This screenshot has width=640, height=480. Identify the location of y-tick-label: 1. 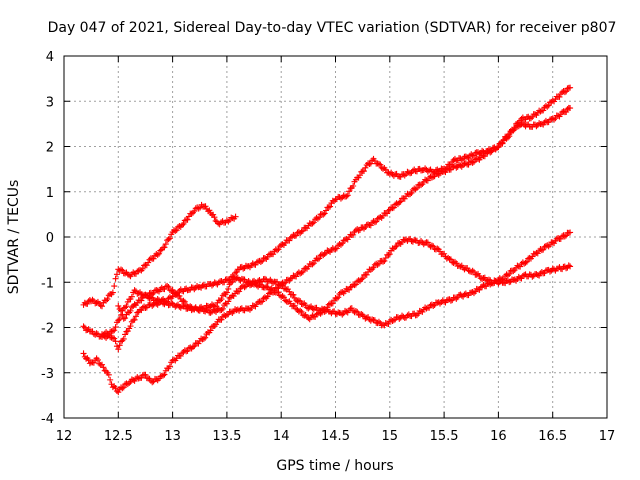
(50, 193).